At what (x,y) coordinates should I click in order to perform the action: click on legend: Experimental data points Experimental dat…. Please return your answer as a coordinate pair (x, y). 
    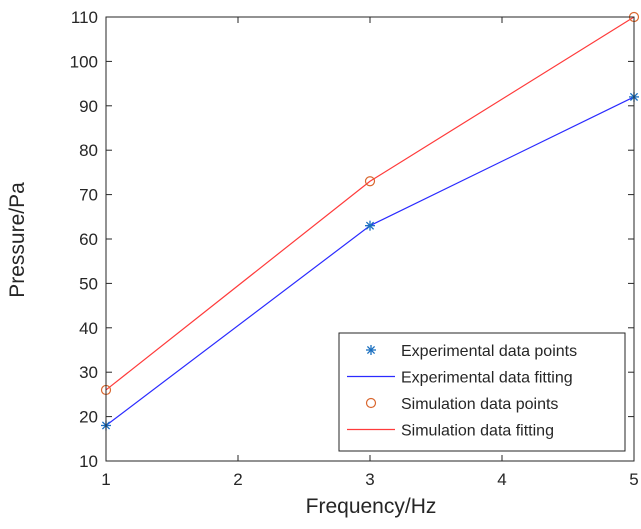
    Looking at the image, I should click on (482, 392).